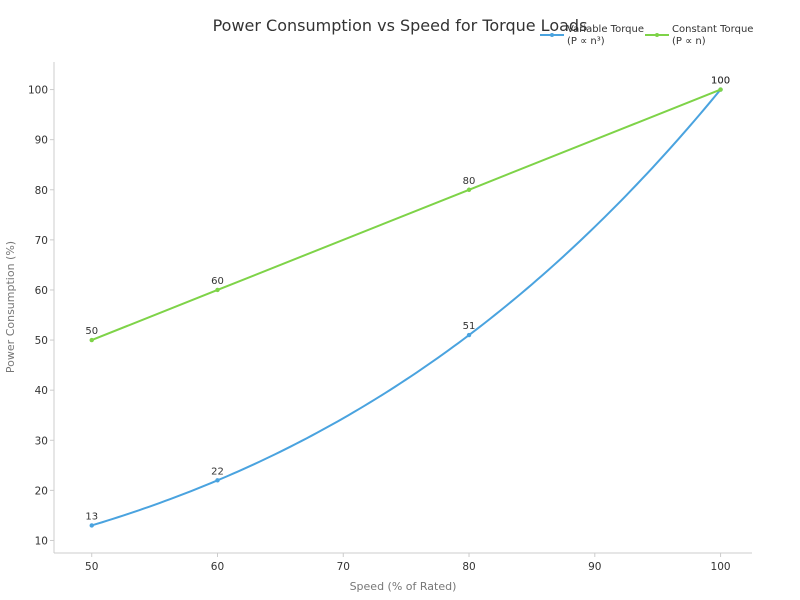 The height and width of the screenshot is (600, 800). Describe the element at coordinates (403, 586) in the screenshot. I see `x-axis-title: Speed (% of Rated)` at that location.